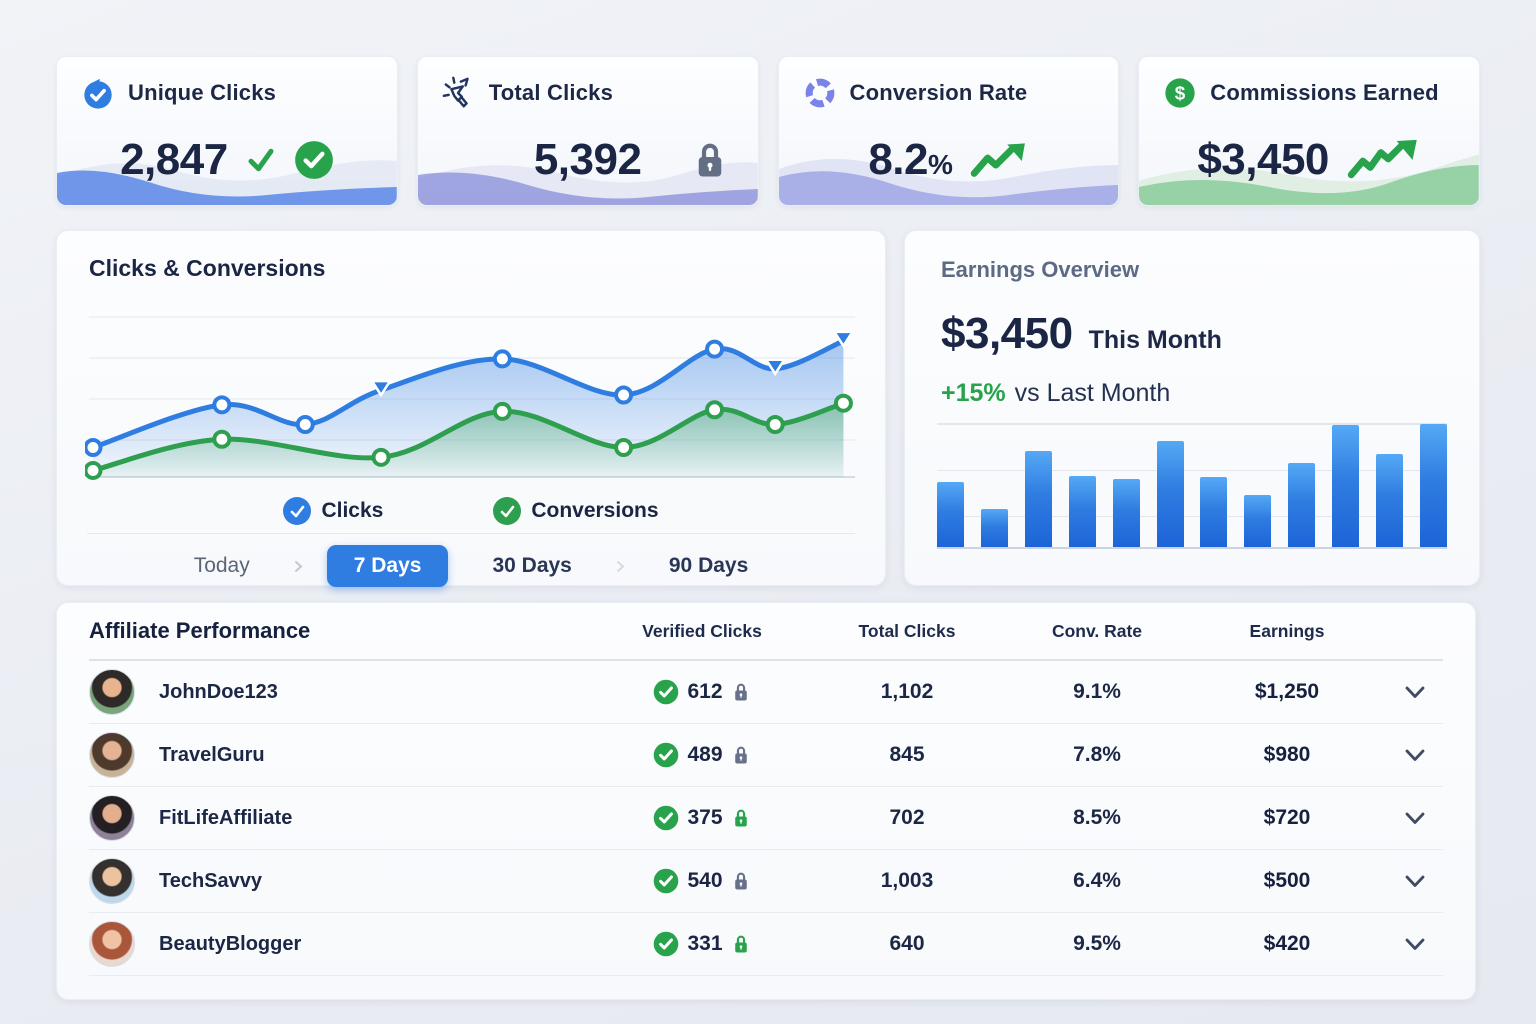  What do you see at coordinates (1192, 486) in the screenshot?
I see `earnings-bar-chart` at bounding box center [1192, 486].